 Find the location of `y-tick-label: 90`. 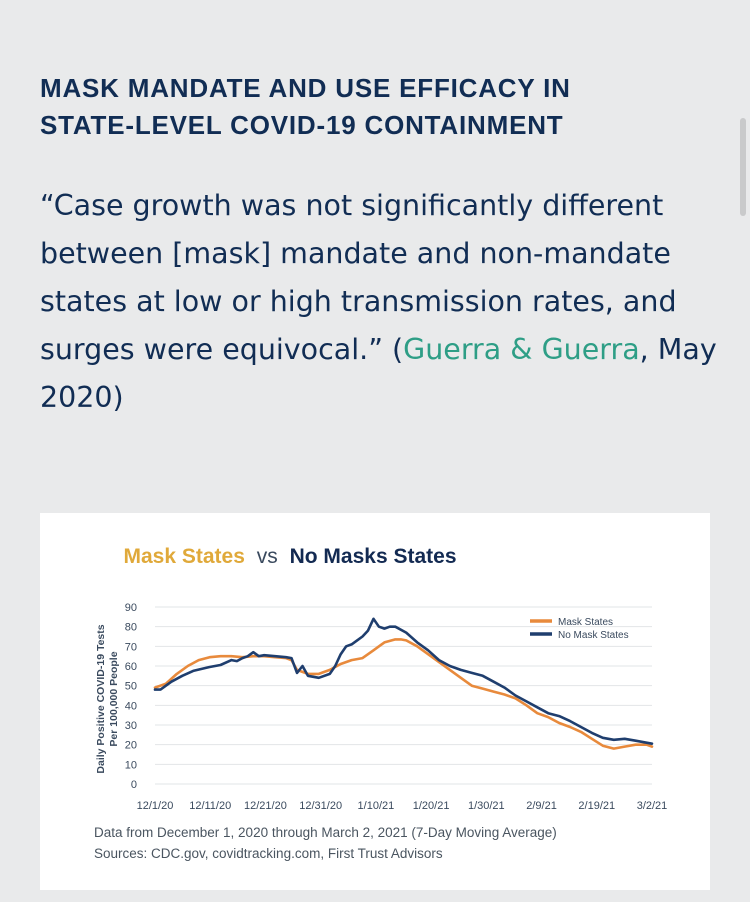

y-tick-label: 90 is located at coordinates (131, 608).